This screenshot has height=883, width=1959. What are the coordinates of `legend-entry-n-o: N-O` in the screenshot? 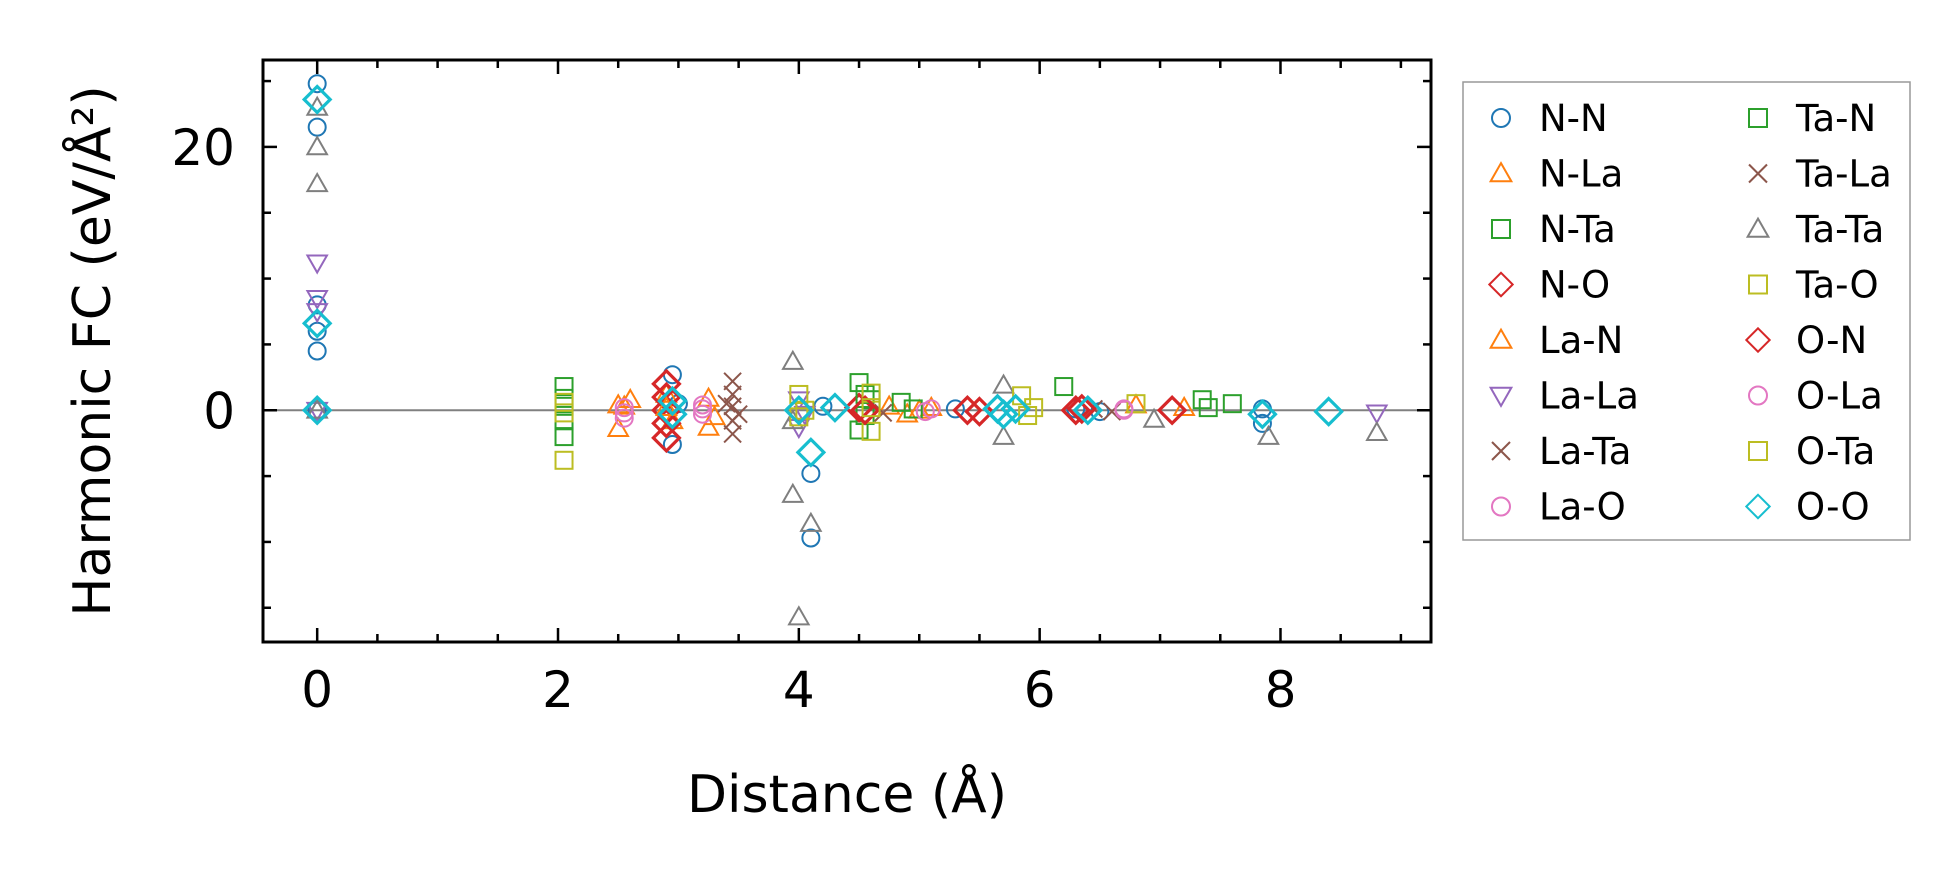 It's located at (1548, 285).